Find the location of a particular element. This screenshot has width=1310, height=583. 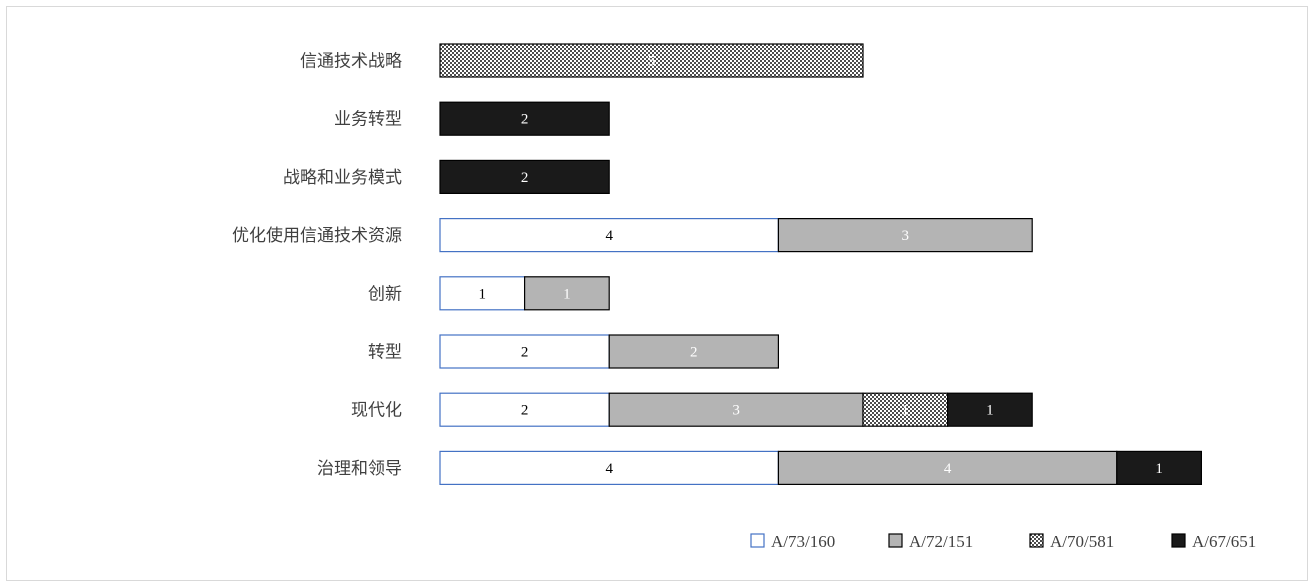

legend-item: A/72/151 is located at coordinates (930, 541).